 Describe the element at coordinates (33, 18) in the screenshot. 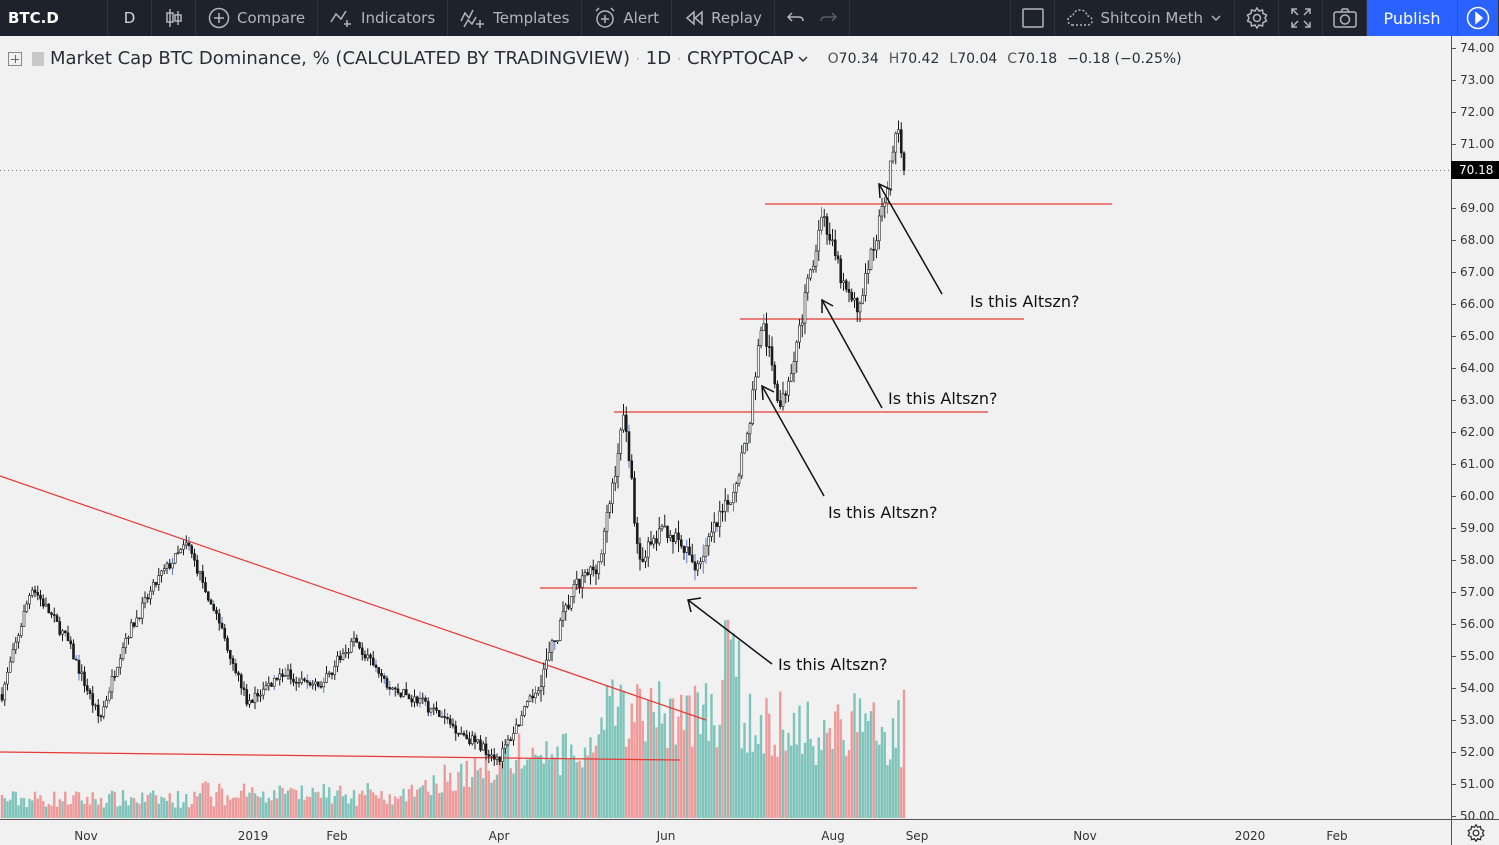

I see `symbol-label: BTC.D` at that location.